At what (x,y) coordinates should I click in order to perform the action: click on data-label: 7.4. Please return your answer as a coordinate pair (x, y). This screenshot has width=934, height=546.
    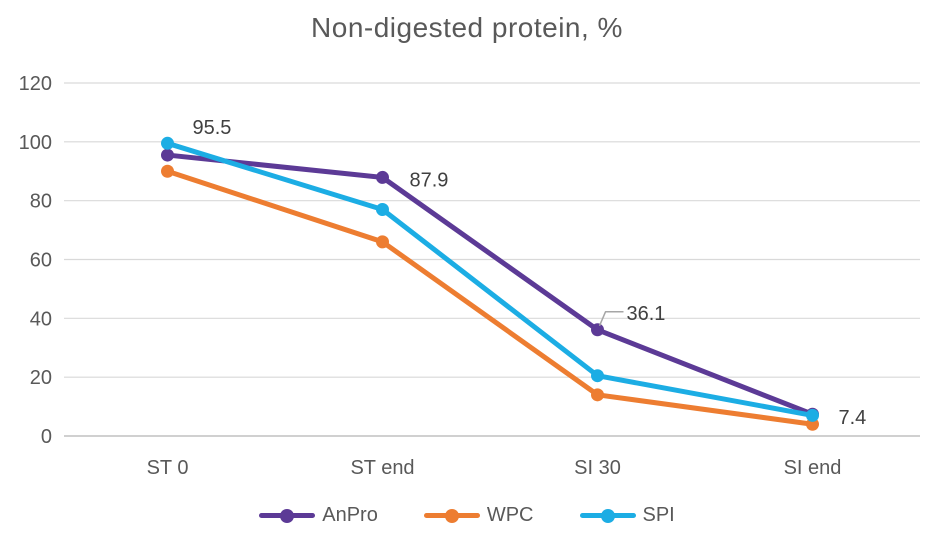
    Looking at the image, I should click on (853, 418).